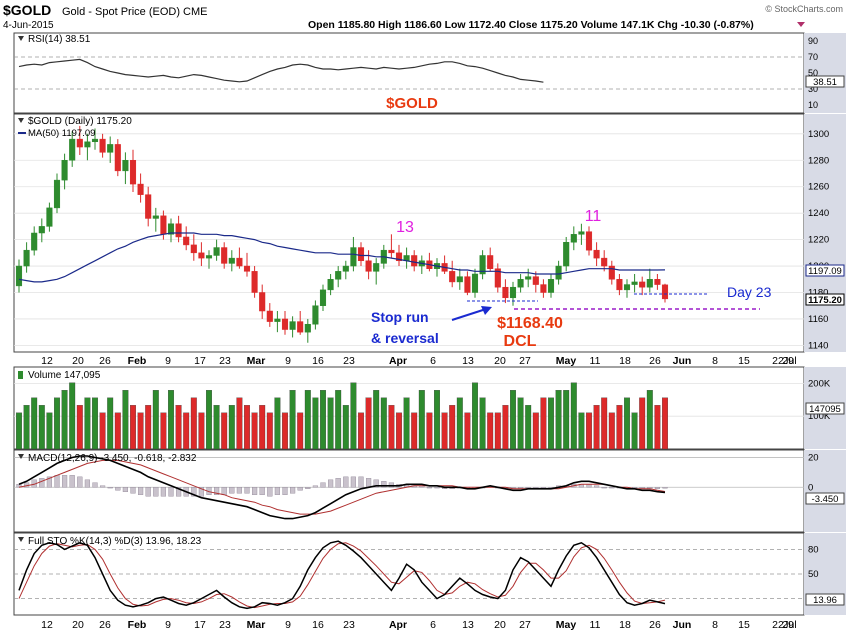 The height and width of the screenshot is (632, 846). What do you see at coordinates (566, 361) in the screenshot?
I see `x-axis-top-tick-label: May` at bounding box center [566, 361].